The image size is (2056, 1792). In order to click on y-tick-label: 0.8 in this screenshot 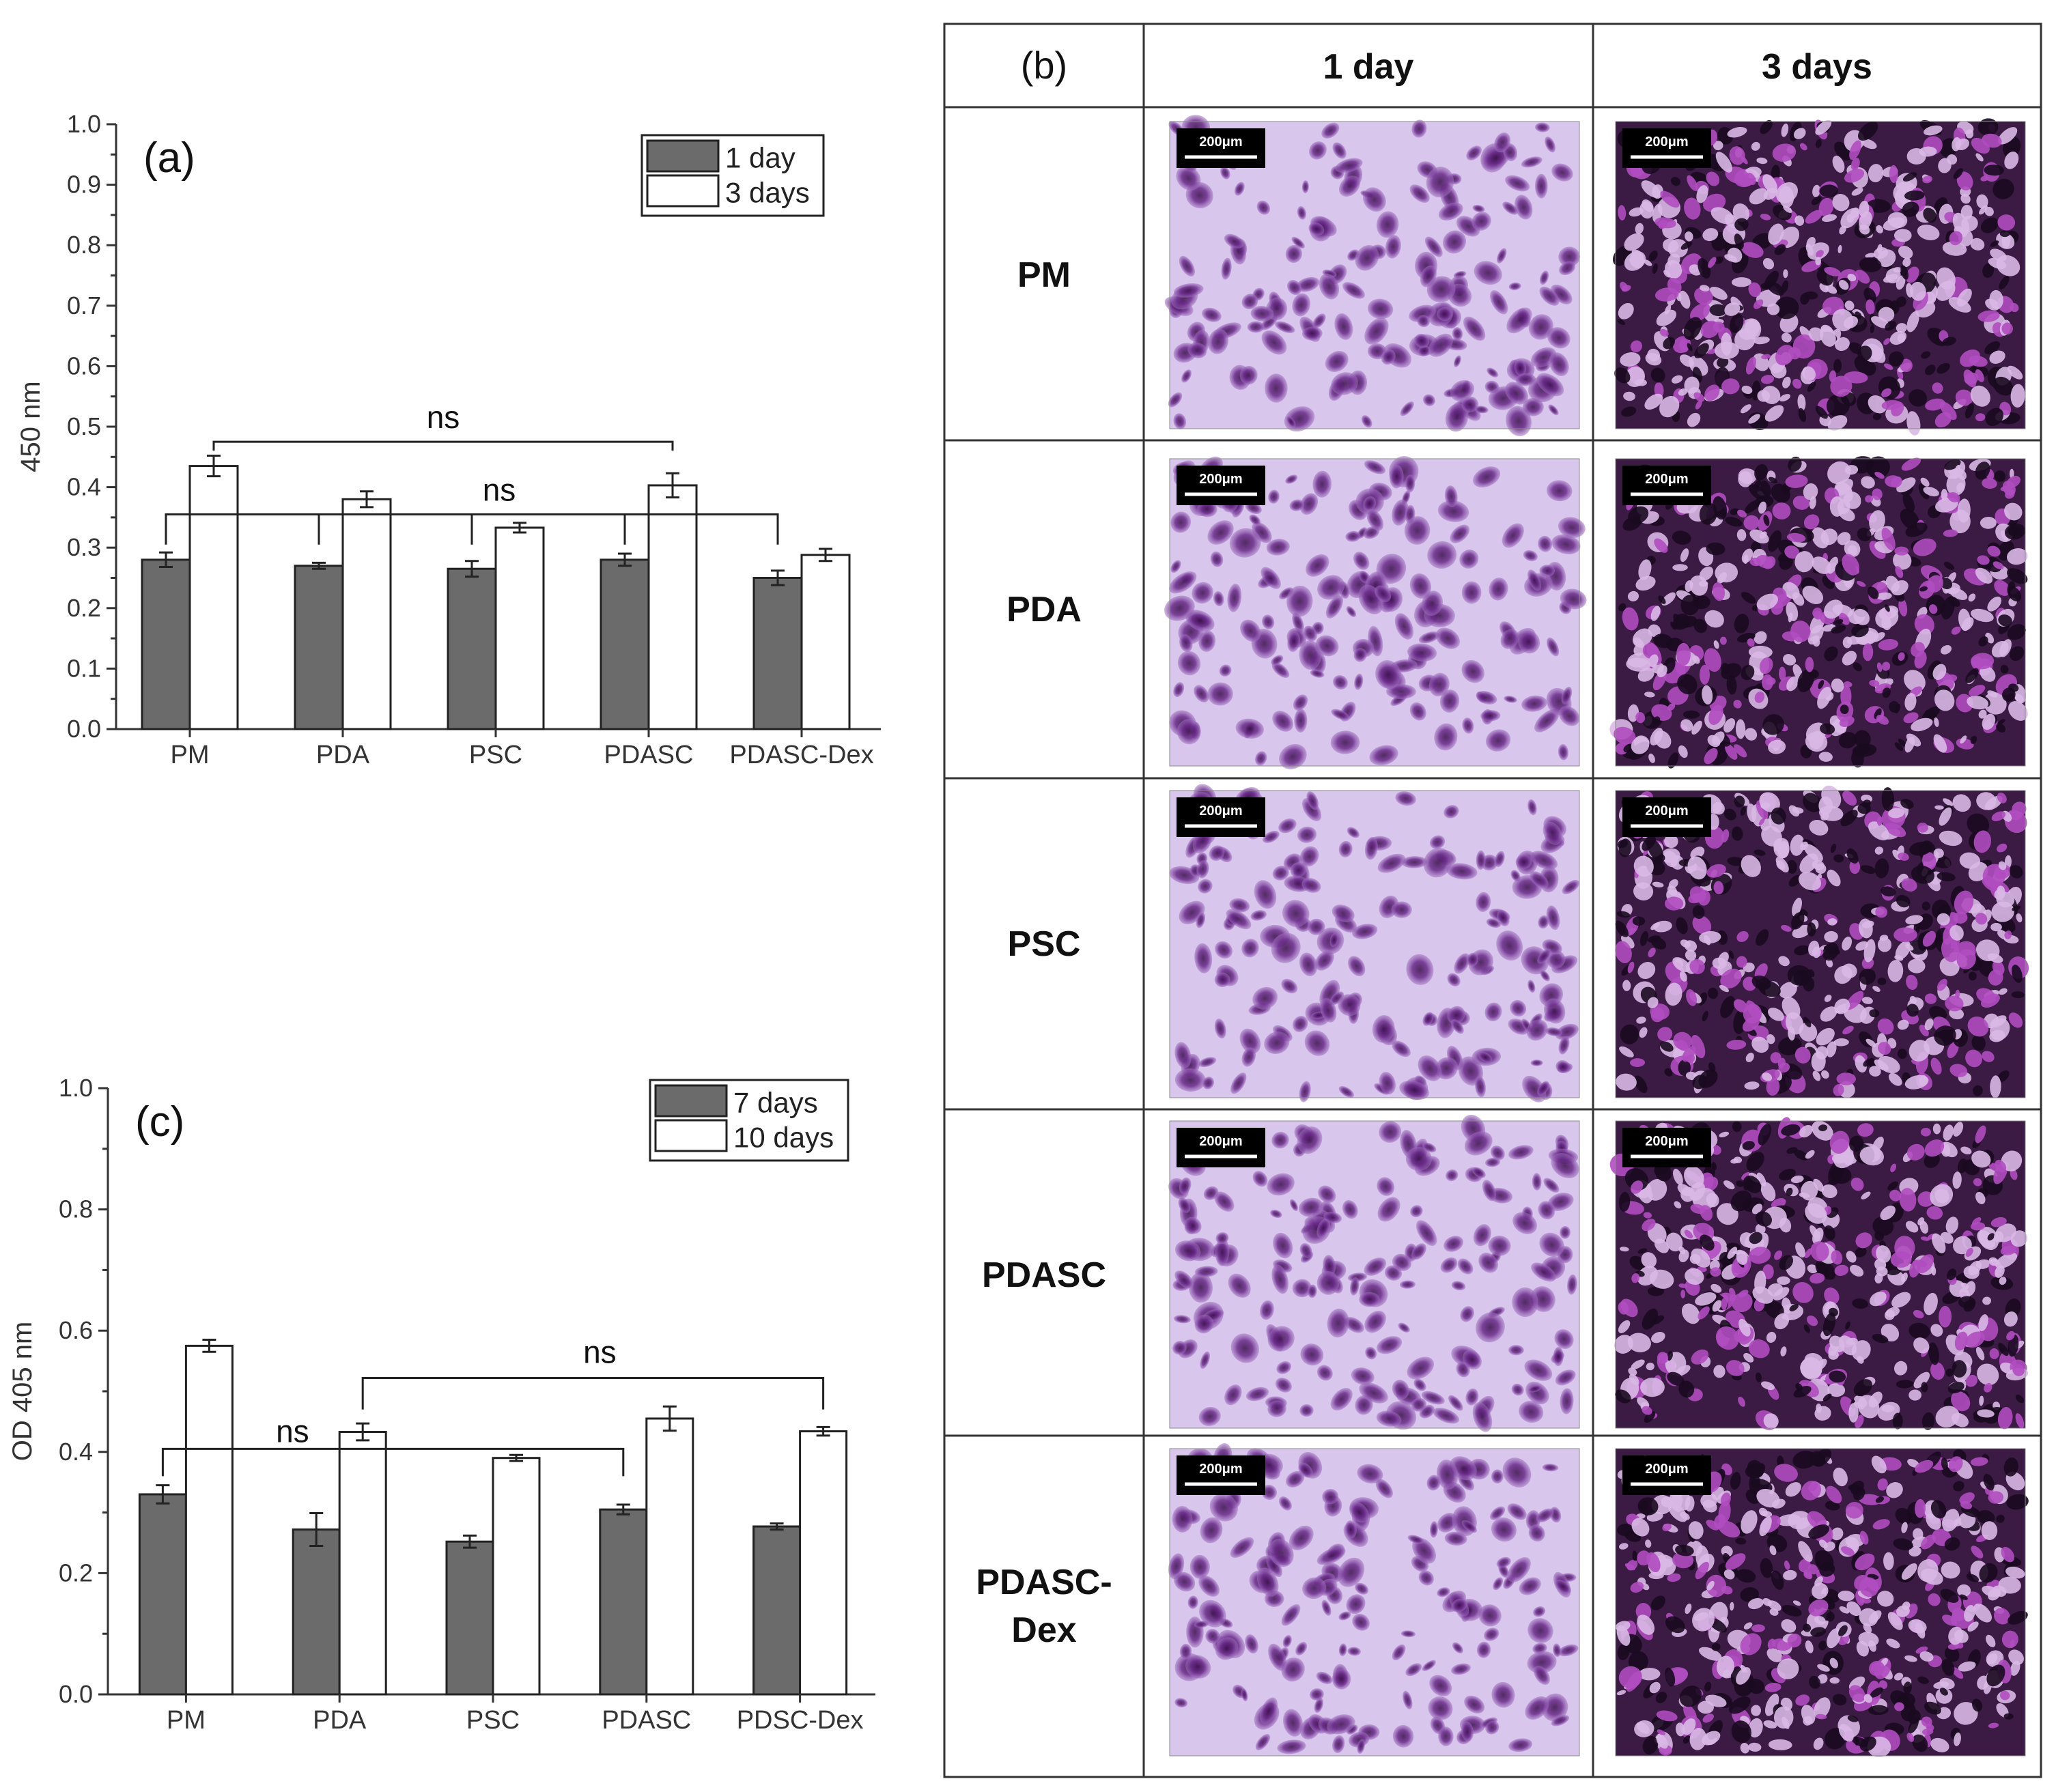, I will do `click(76, 1209)`.